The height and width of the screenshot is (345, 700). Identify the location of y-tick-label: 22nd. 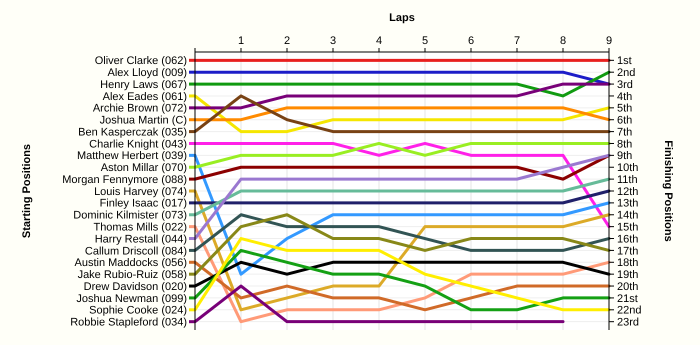
(629, 310).